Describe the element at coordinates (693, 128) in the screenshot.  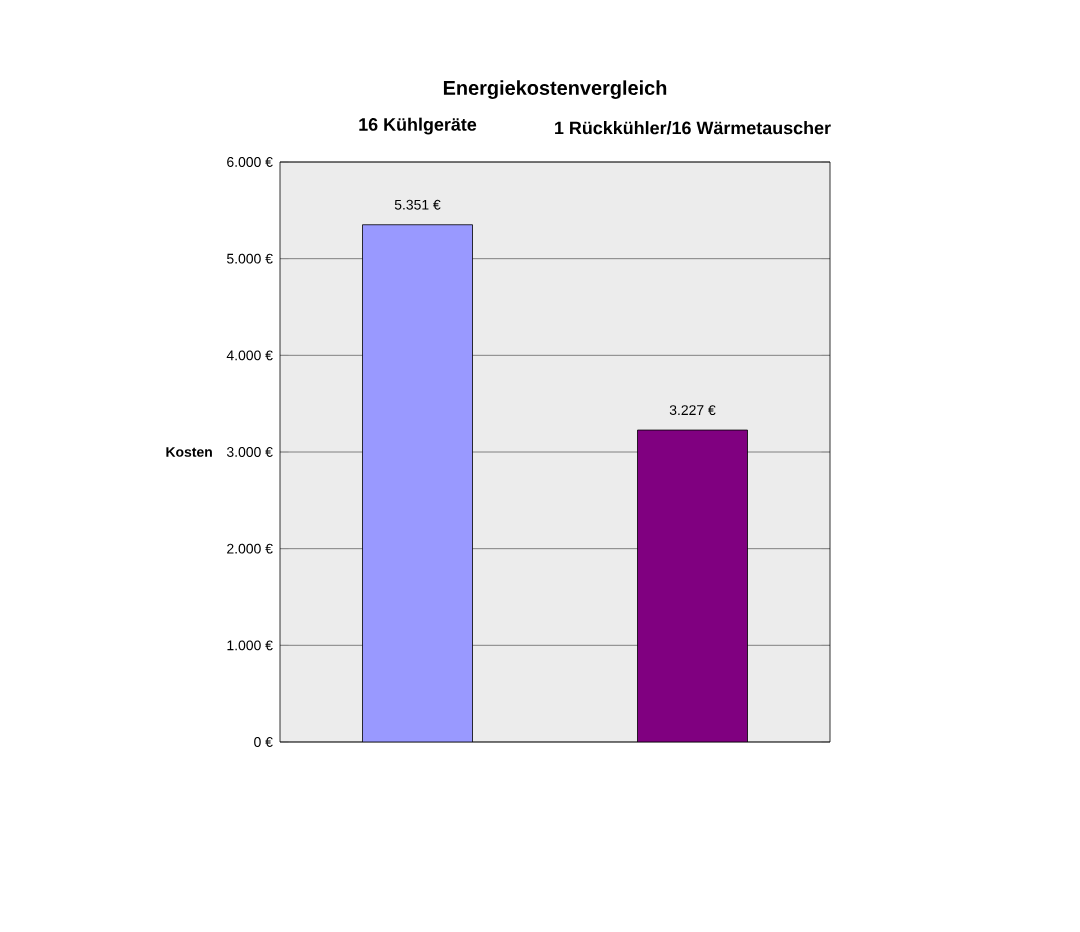
I see `x-tick-label: 1 Rückkühler/16 Wärmetauscher` at that location.